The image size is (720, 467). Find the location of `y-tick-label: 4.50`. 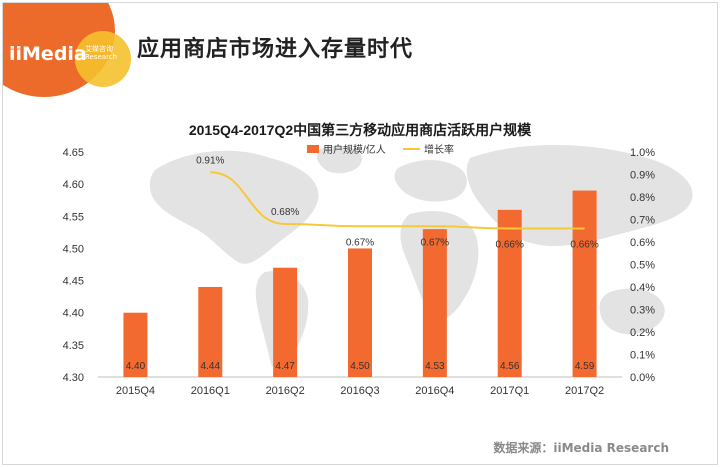

y-tick-label: 4.50 is located at coordinates (73, 249).